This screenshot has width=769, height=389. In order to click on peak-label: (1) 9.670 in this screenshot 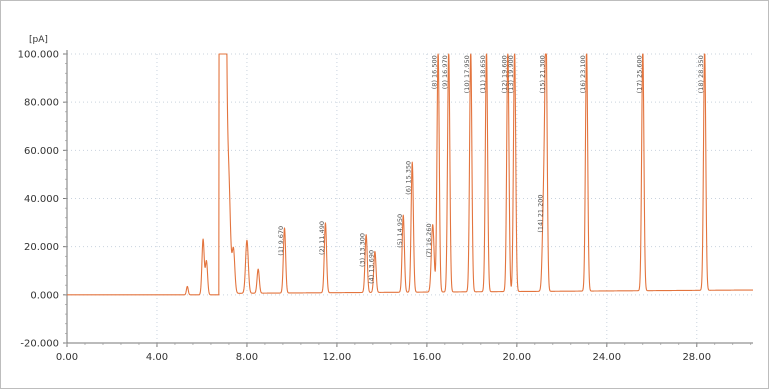, I will do `click(281, 241)`.